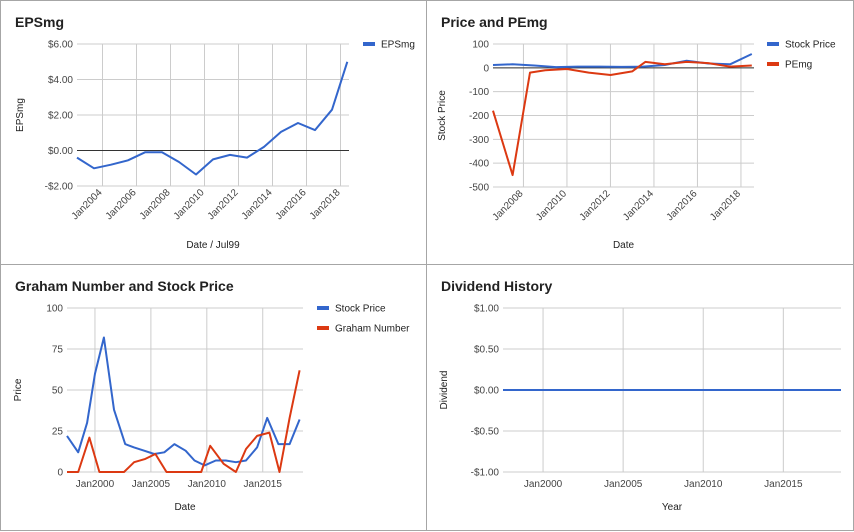  Describe the element at coordinates (87, 204) in the screenshot. I see `x-tick-label: Jan2004` at that location.